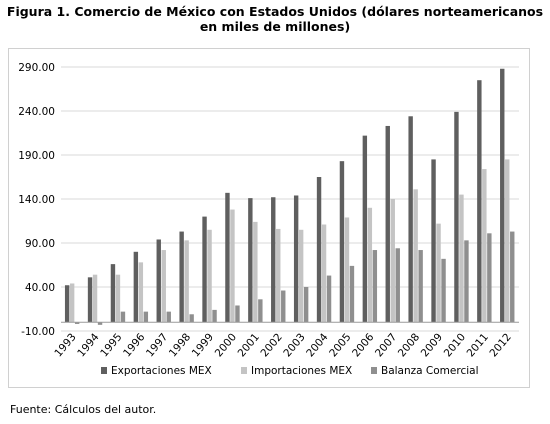 This screenshot has width=550, height=424. Describe the element at coordinates (226, 345) in the screenshot. I see `x-tick-label: 2000` at that location.